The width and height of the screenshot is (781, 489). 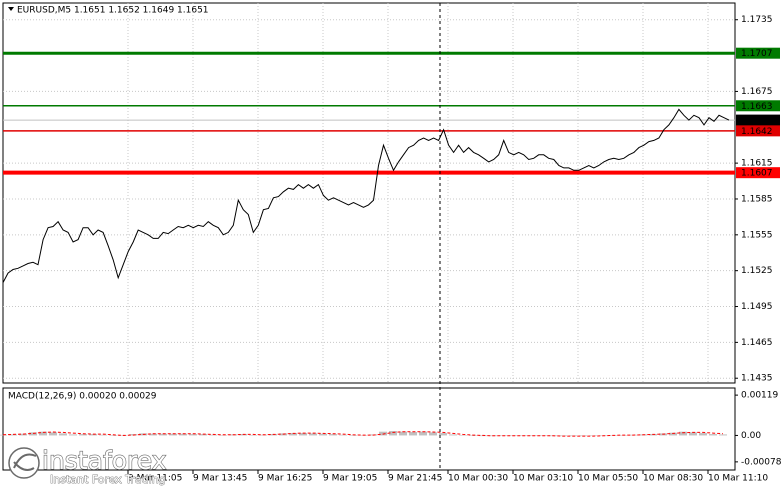 What do you see at coordinates (104, 460) in the screenshot?
I see `watermark-brand: instaforex` at bounding box center [104, 460].